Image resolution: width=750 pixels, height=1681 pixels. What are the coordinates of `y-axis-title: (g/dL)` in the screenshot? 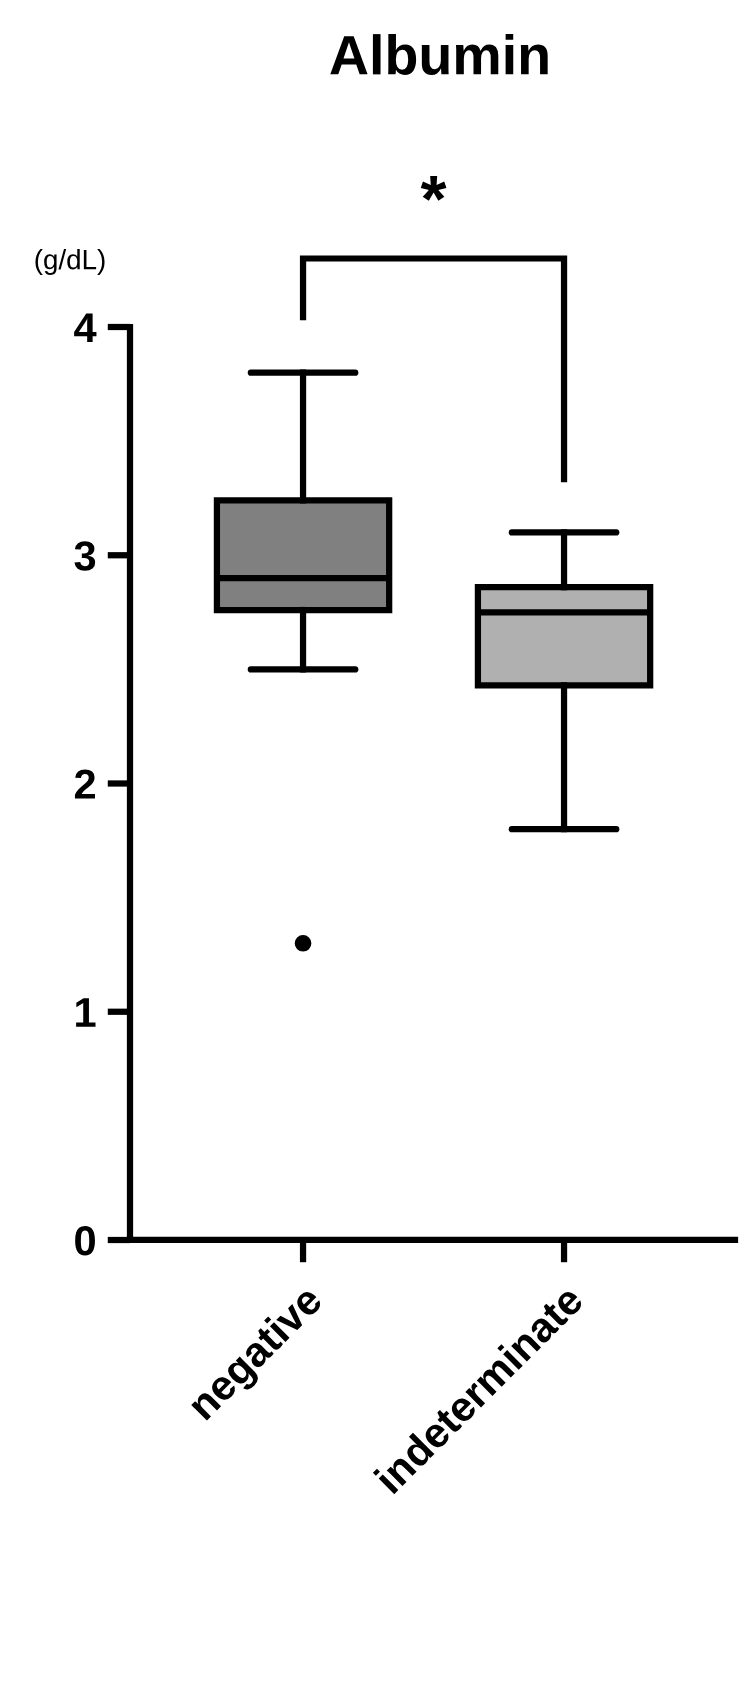 It's located at (70, 262).